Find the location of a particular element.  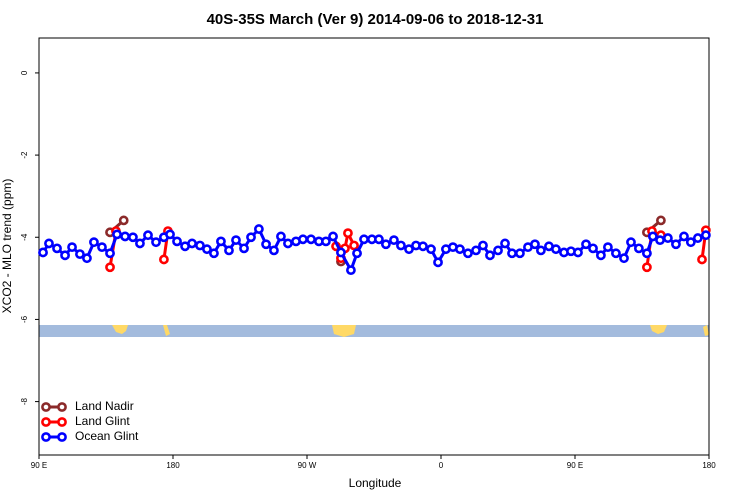

x-axis-label: Longitude is located at coordinates (375, 483).